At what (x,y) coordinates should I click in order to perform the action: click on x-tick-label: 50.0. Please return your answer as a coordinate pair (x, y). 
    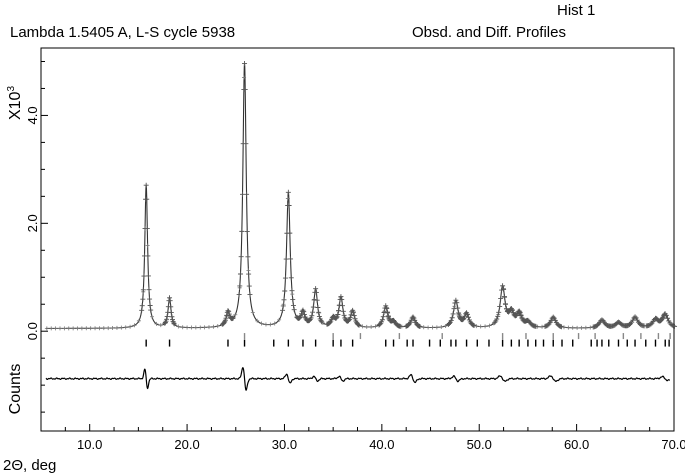
    Looking at the image, I should click on (479, 444).